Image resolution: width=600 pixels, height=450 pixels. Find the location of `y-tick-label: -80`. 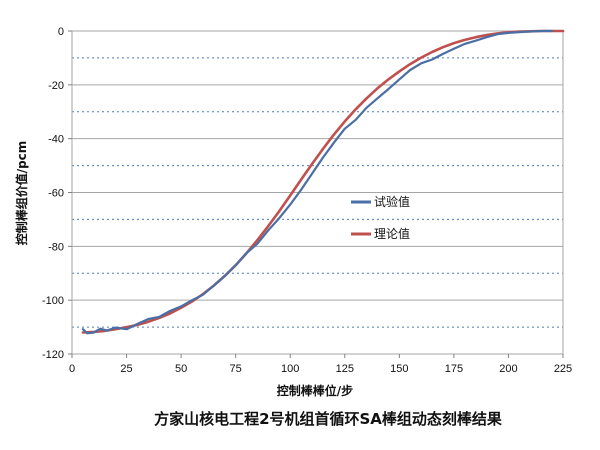

y-tick-label: -80 is located at coordinates (56, 247).